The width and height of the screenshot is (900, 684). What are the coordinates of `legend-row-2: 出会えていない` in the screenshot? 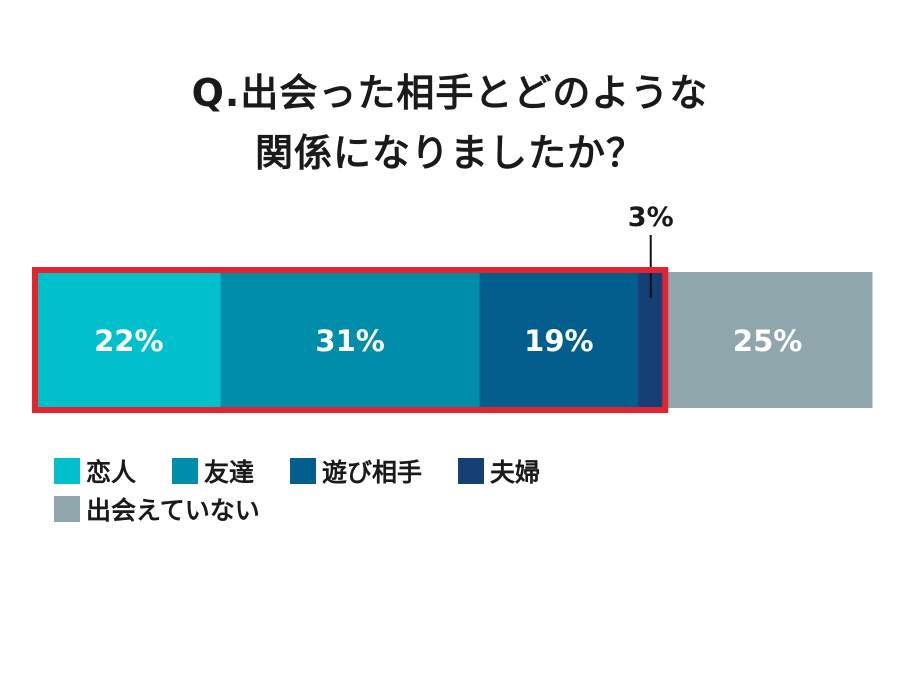 It's located at (454, 509).